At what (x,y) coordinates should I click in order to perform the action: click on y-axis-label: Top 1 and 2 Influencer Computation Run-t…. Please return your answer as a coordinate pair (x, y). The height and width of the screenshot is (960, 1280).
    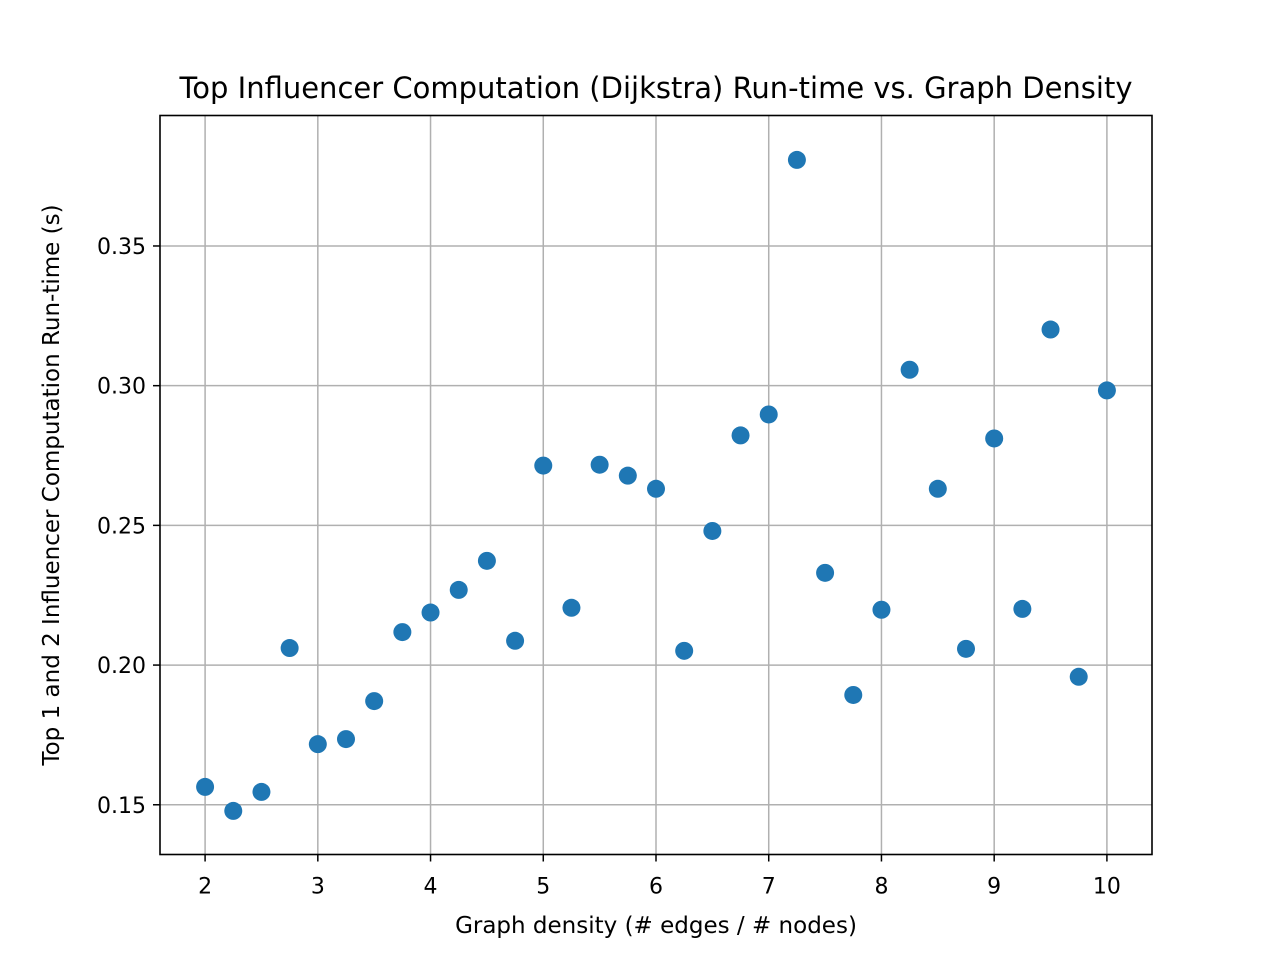
    Looking at the image, I should click on (52, 485).